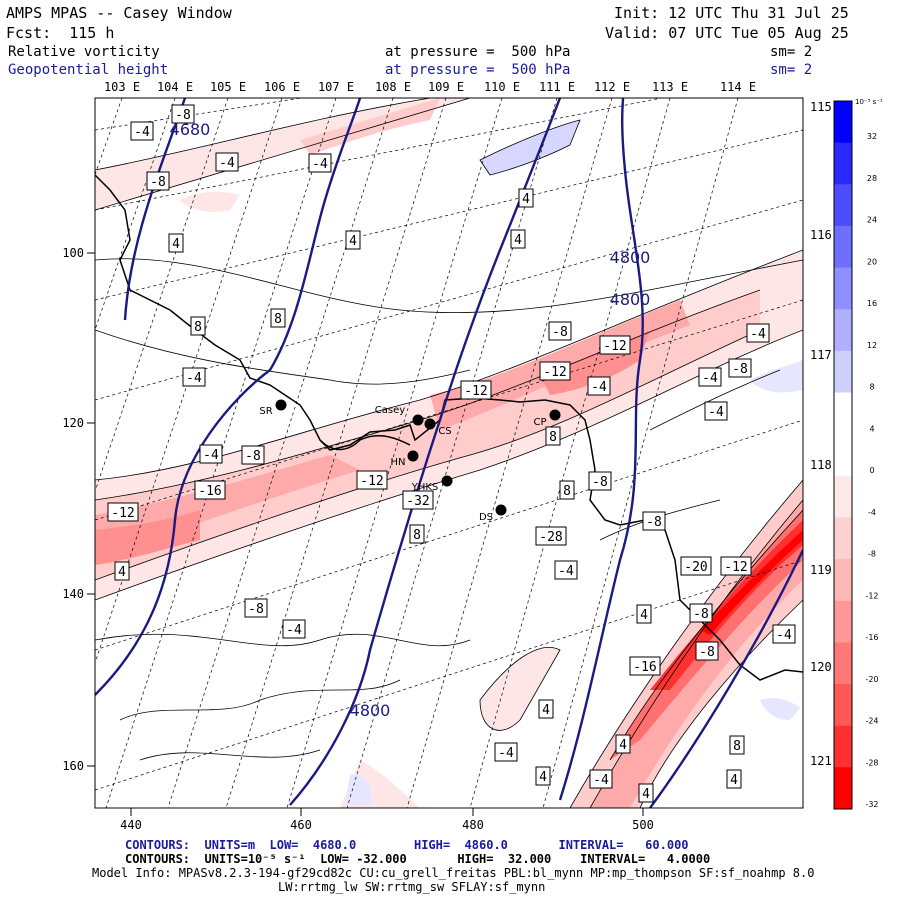 The width and height of the screenshot is (900, 900). I want to click on field1-smoothing: sm= 2, so click(791, 52).